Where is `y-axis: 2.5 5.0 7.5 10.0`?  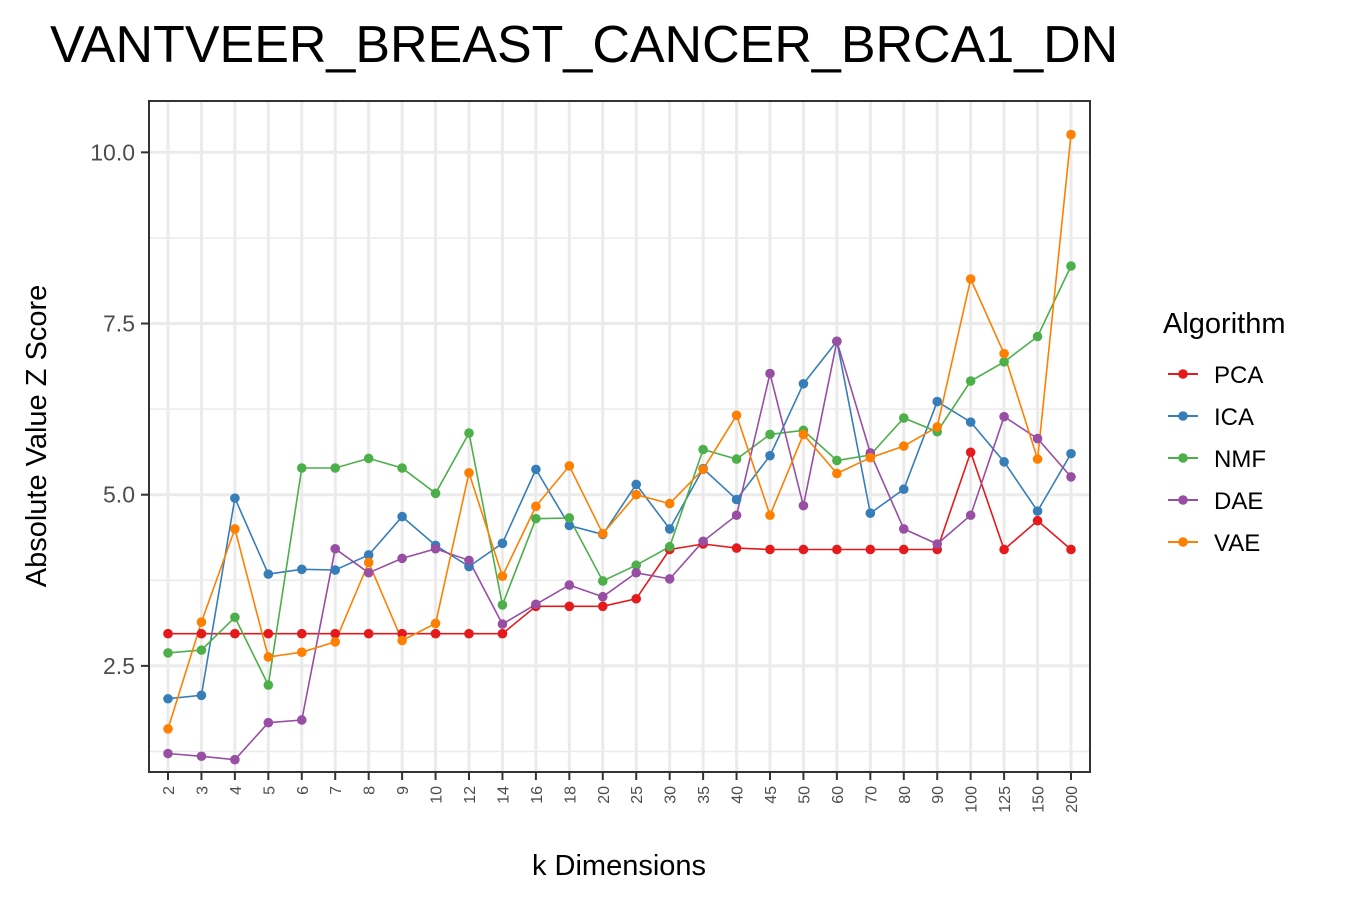 y-axis: 2.5 5.0 7.5 10.0 is located at coordinates (119, 409).